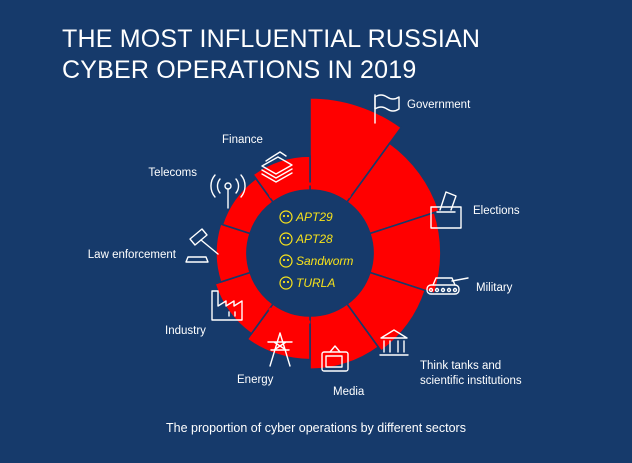 This screenshot has width=632, height=463. Describe the element at coordinates (324, 261) in the screenshot. I see `group-label: Sandworm` at that location.